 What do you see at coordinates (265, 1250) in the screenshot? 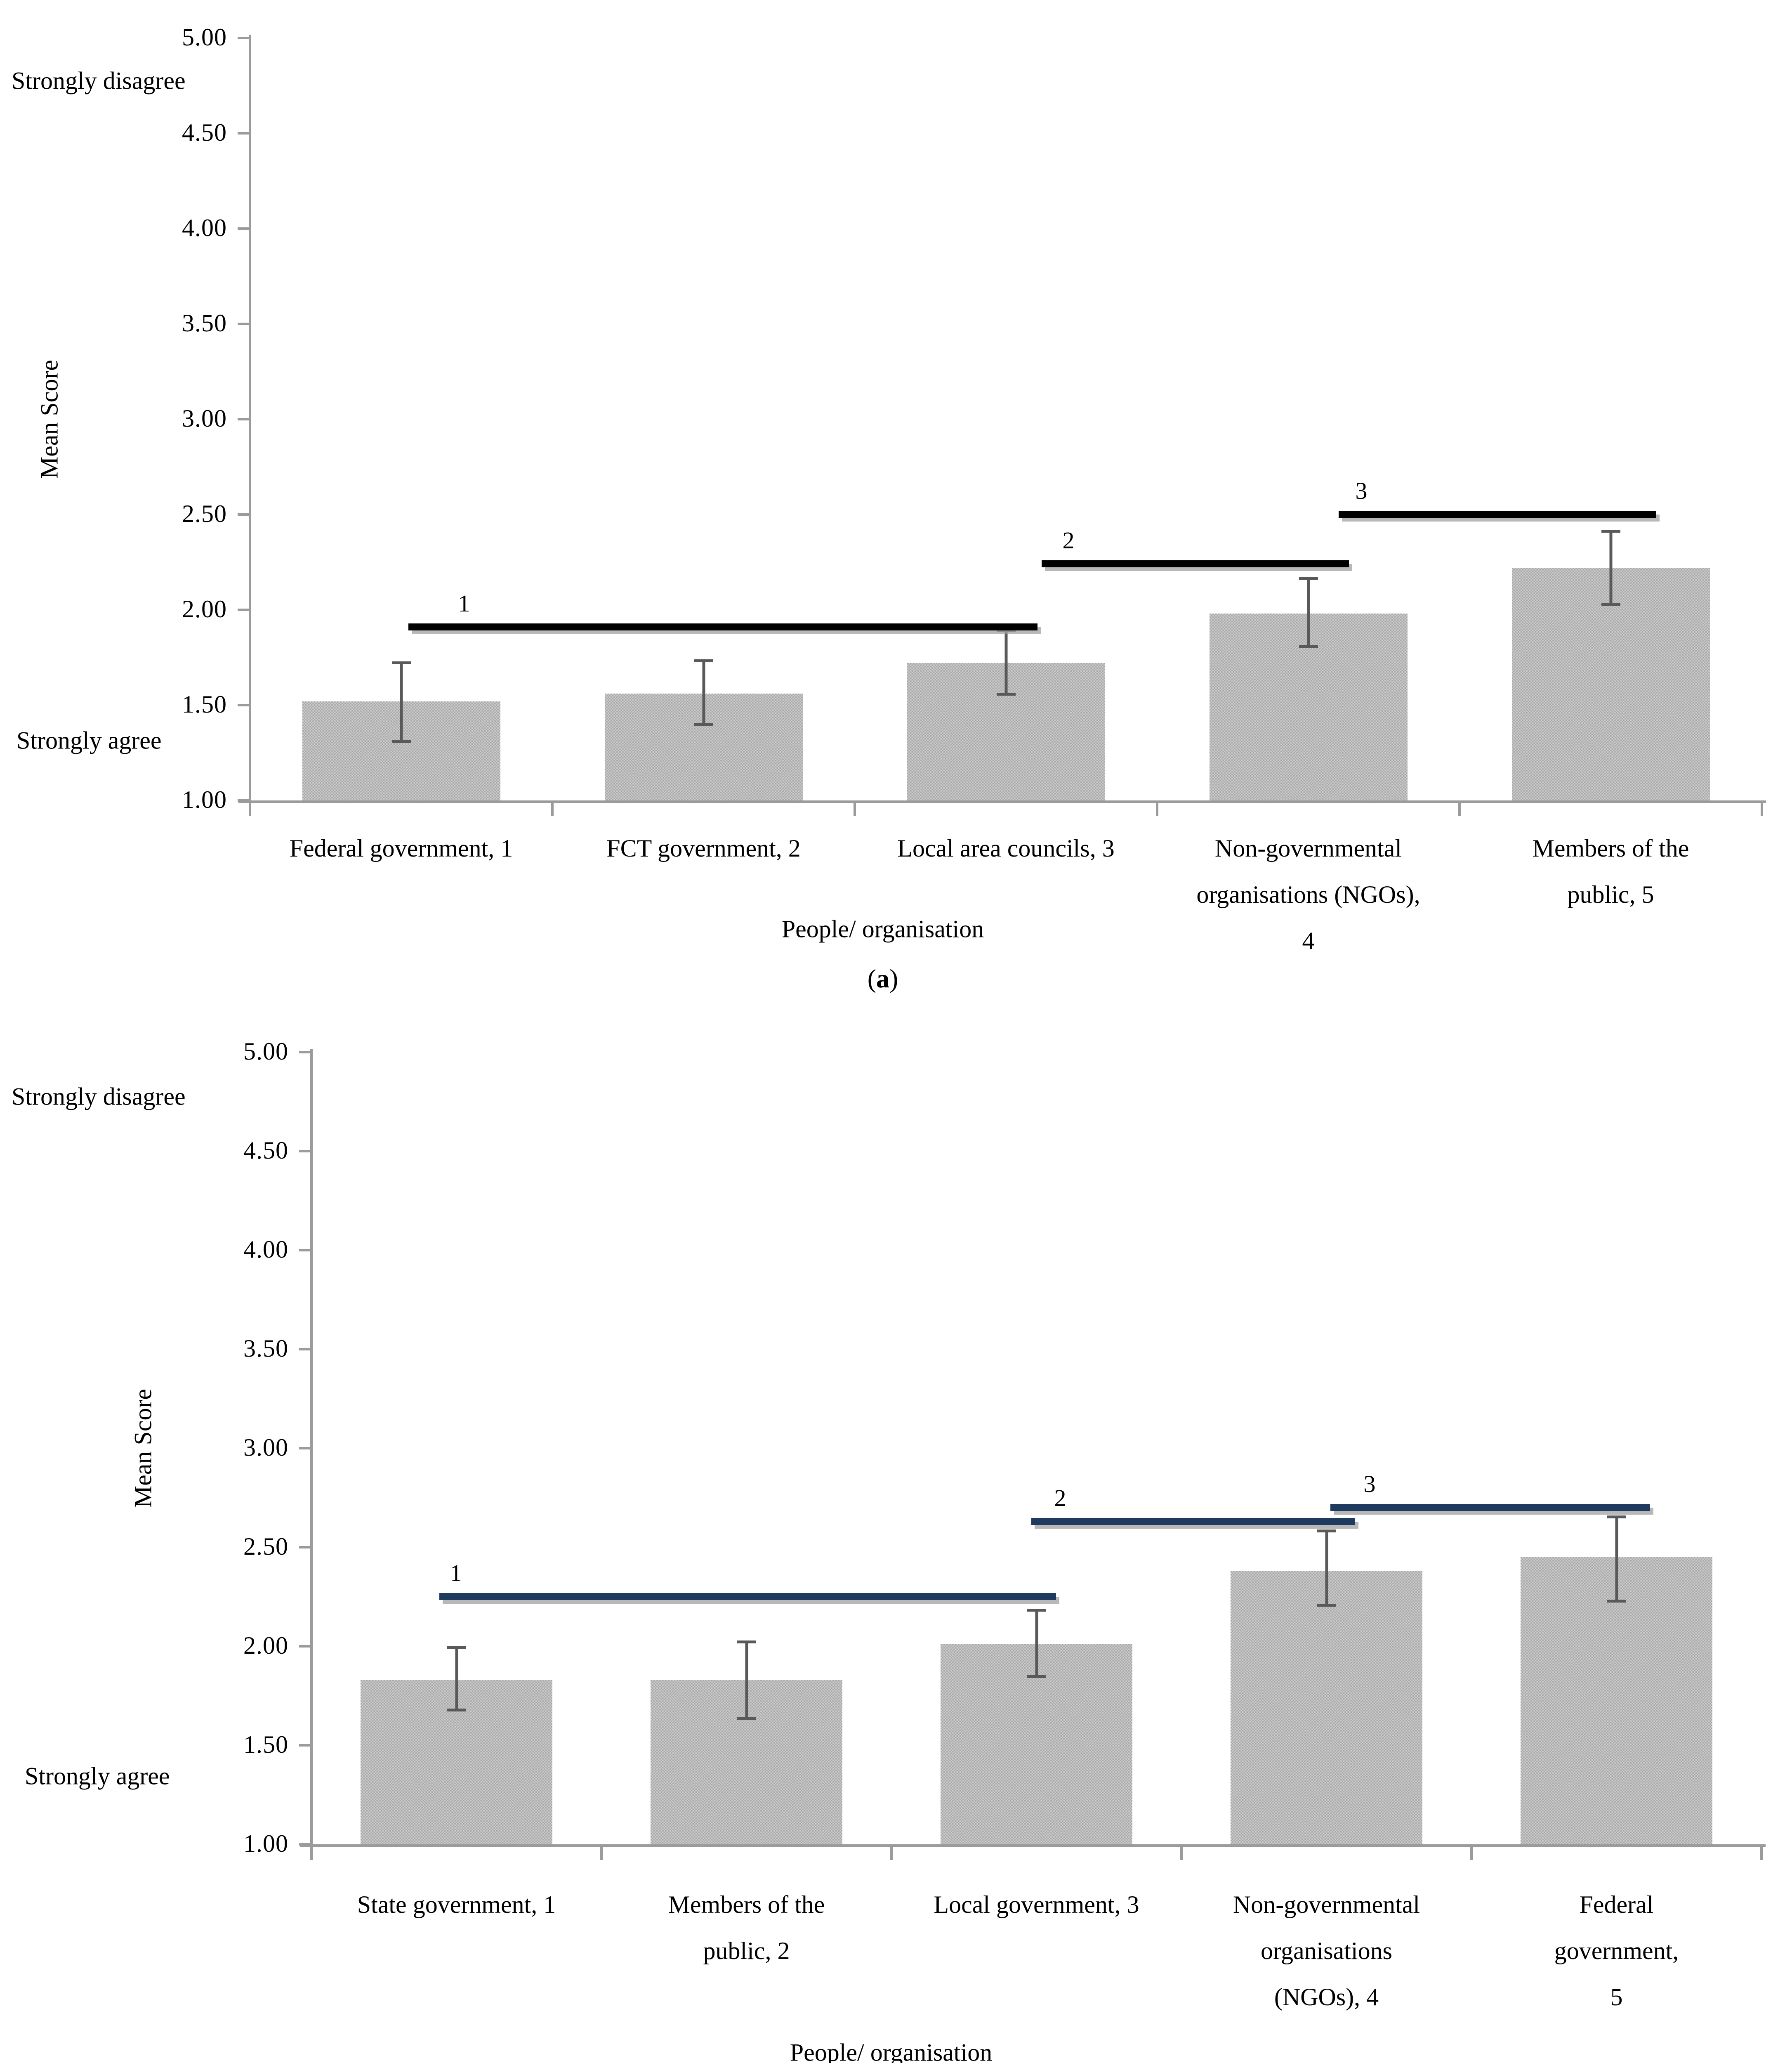
I see `y-tick-label: 4.00` at bounding box center [265, 1250].